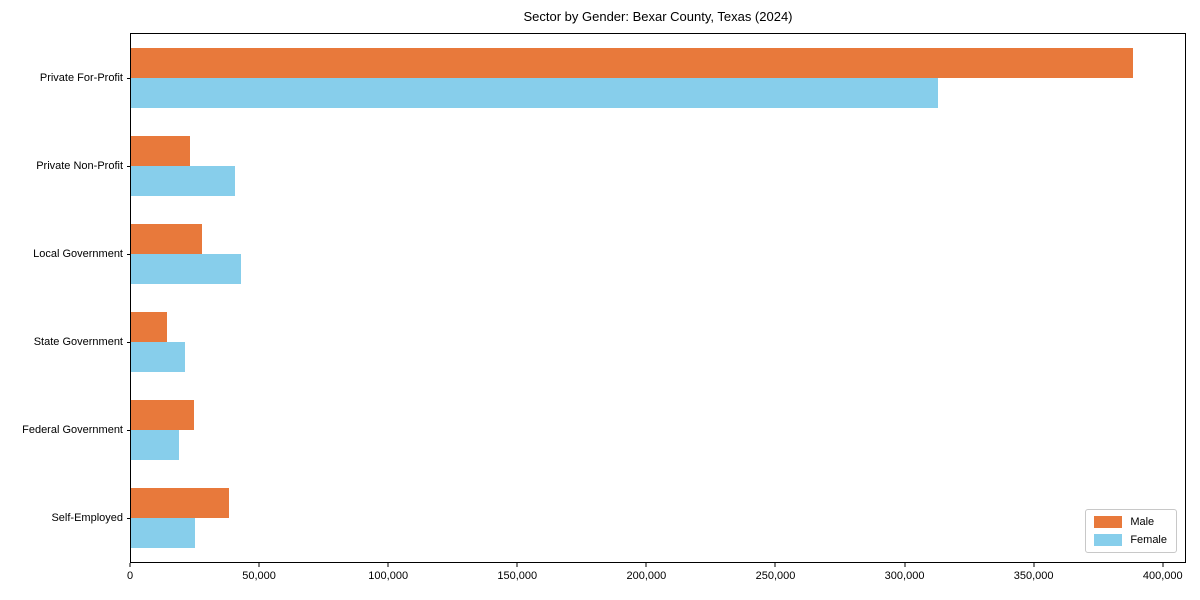 The image size is (1200, 600). What do you see at coordinates (1142, 522) in the screenshot?
I see `legend-label-male: Male` at bounding box center [1142, 522].